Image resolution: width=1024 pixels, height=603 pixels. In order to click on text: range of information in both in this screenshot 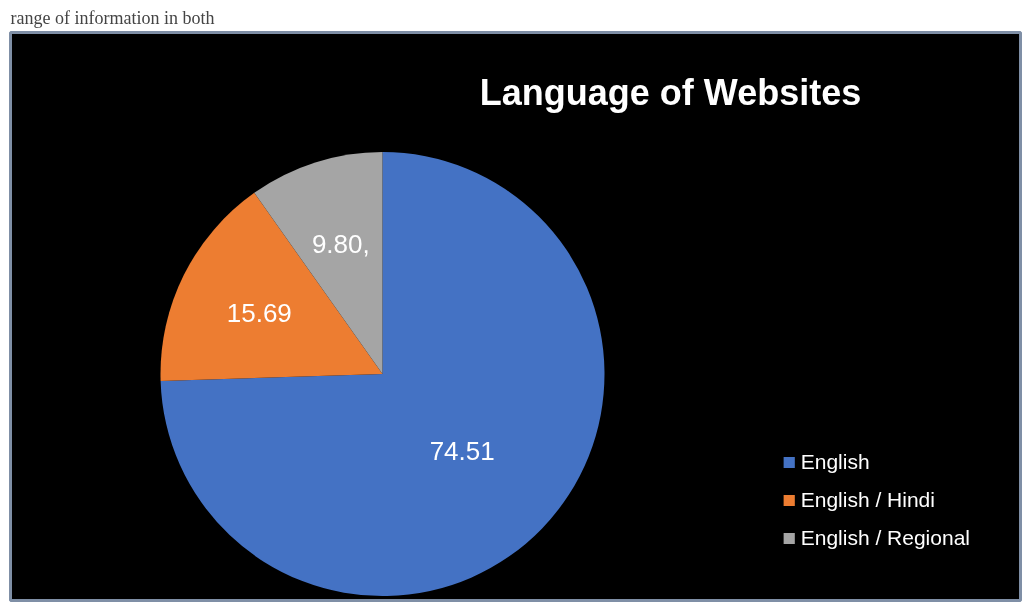, I will do `click(112, 17)`.